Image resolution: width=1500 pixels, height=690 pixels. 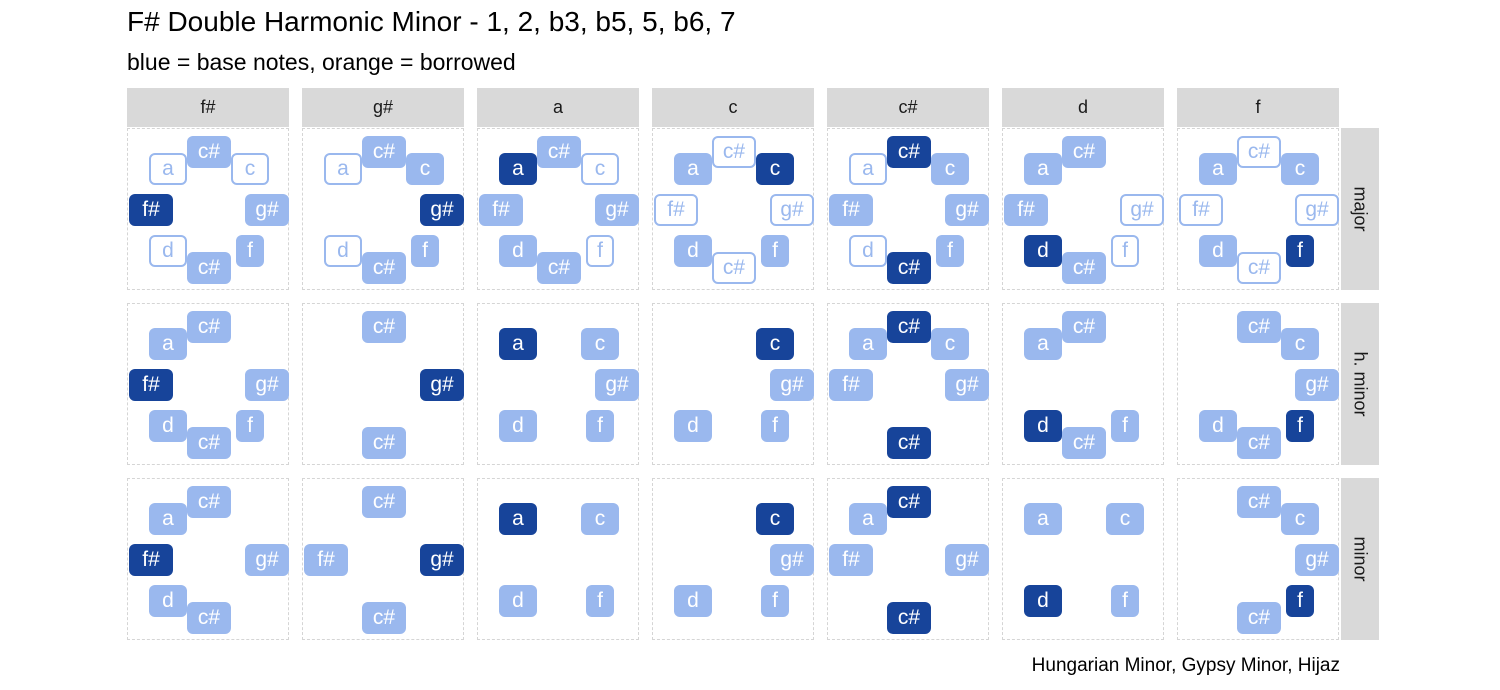 What do you see at coordinates (1083, 559) in the screenshot?
I see `facet-panel-minor-d: a c d f` at bounding box center [1083, 559].